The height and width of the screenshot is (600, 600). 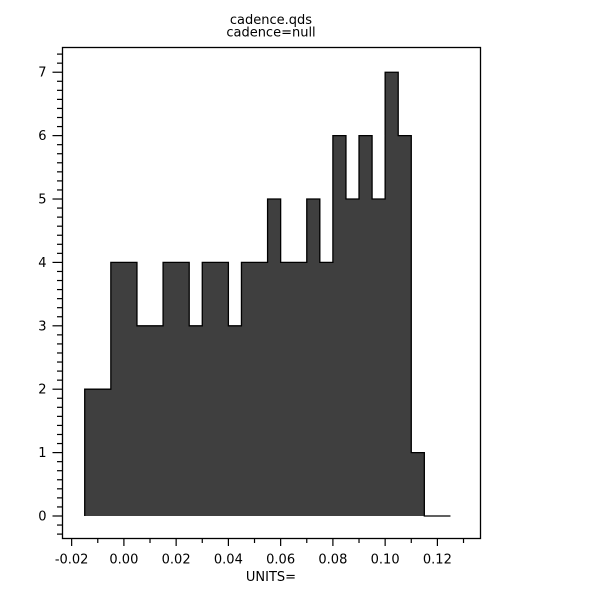 I want to click on x-tick-label: 0.00, so click(x=123, y=560).